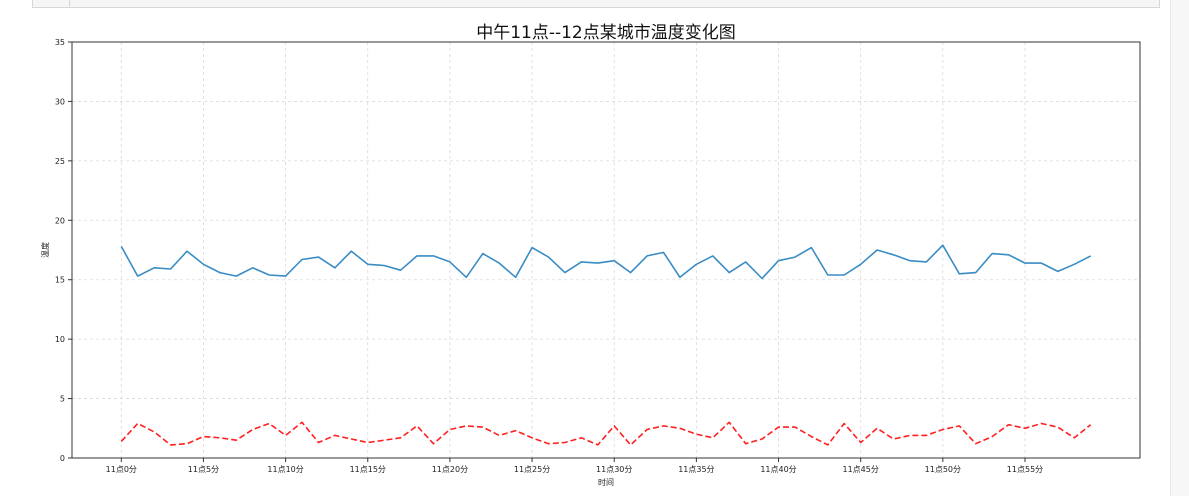  What do you see at coordinates (45, 250) in the screenshot?
I see `y-axis-label: 温度` at bounding box center [45, 250].